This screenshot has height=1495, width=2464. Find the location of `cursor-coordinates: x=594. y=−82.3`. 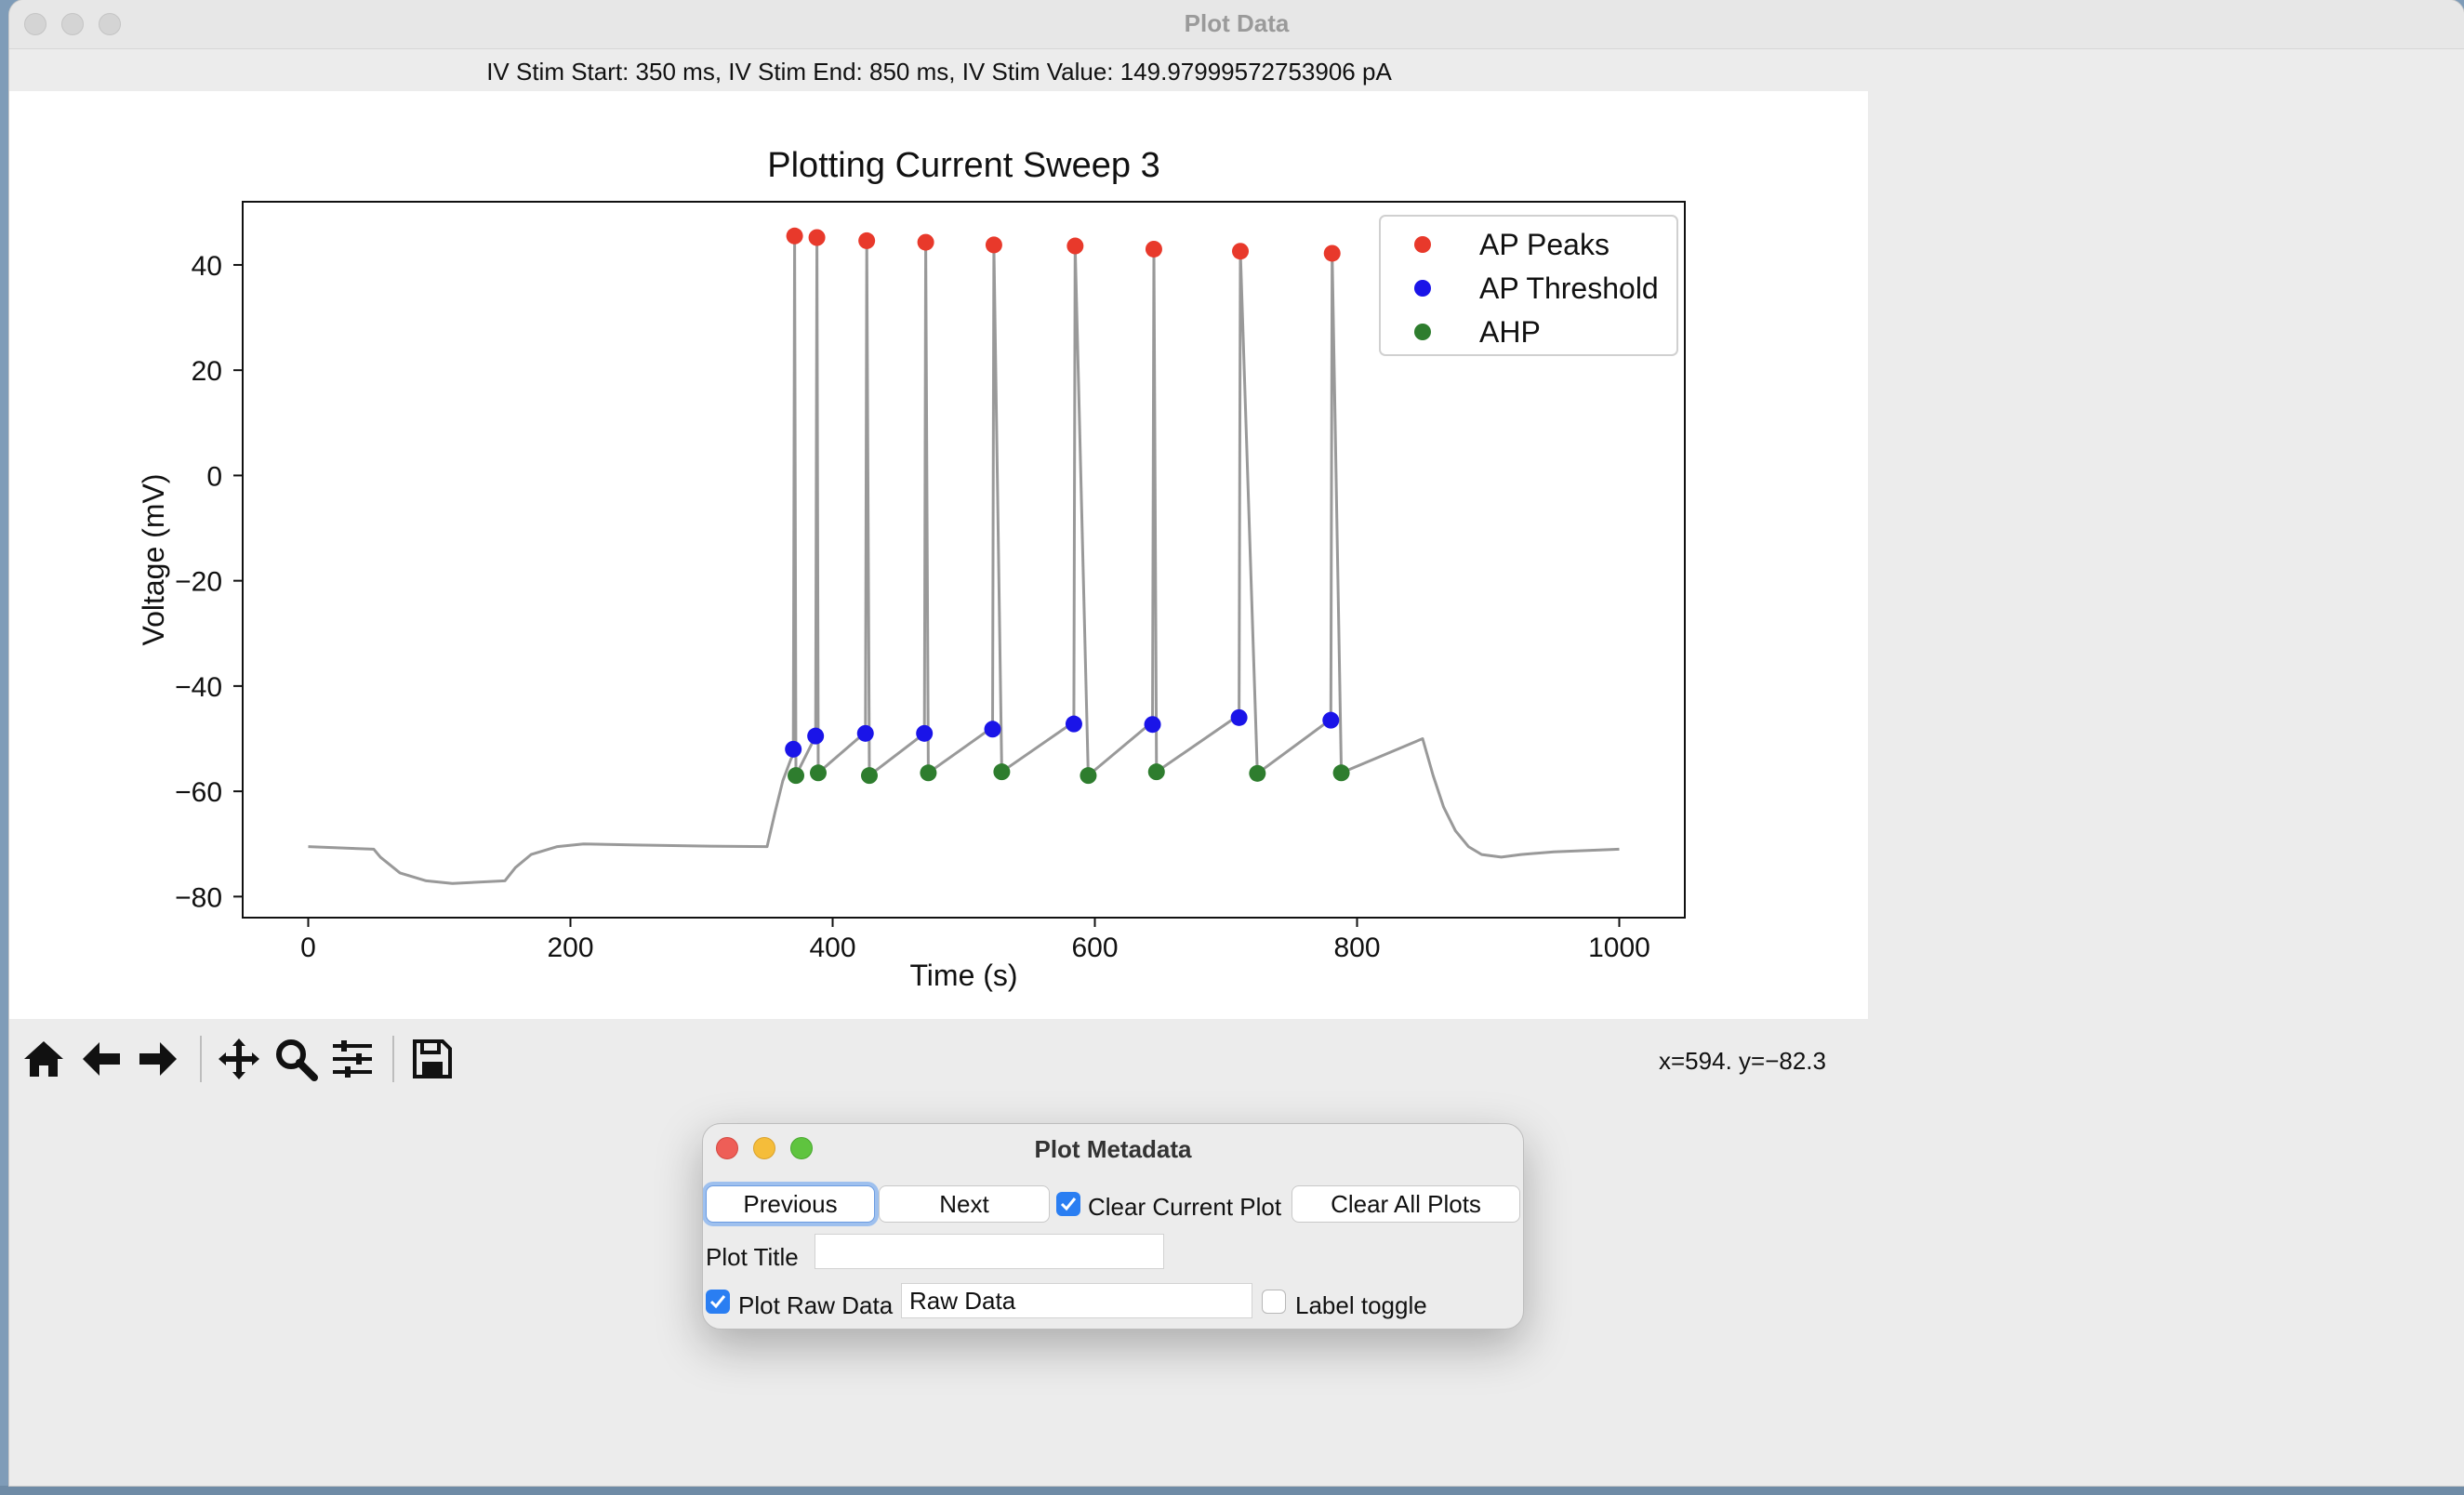

cursor-coordinates: x=594. y=−82.3 is located at coordinates (1742, 1061).